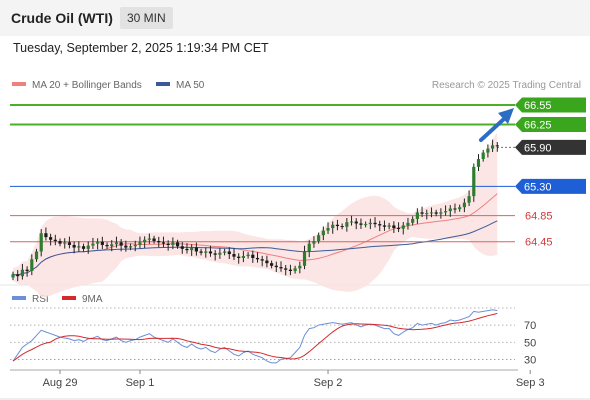 This screenshot has height=400, width=590. I want to click on rsi-level-label-70: 70, so click(530, 326).